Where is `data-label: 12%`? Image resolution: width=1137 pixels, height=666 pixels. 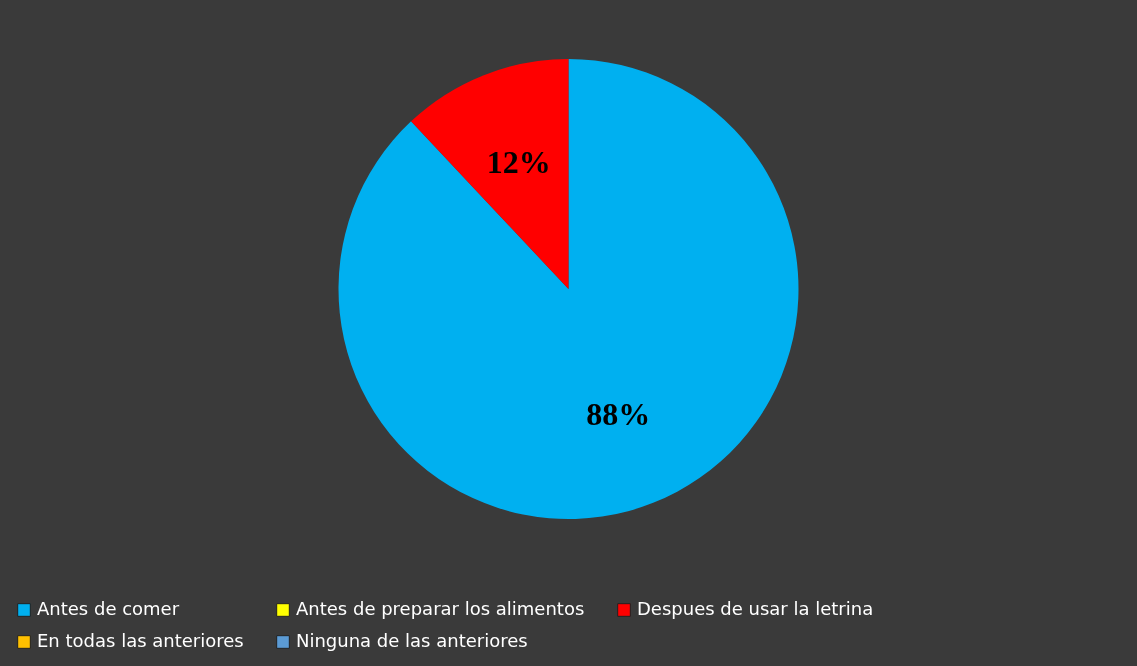 data-label: 12% is located at coordinates (518, 162).